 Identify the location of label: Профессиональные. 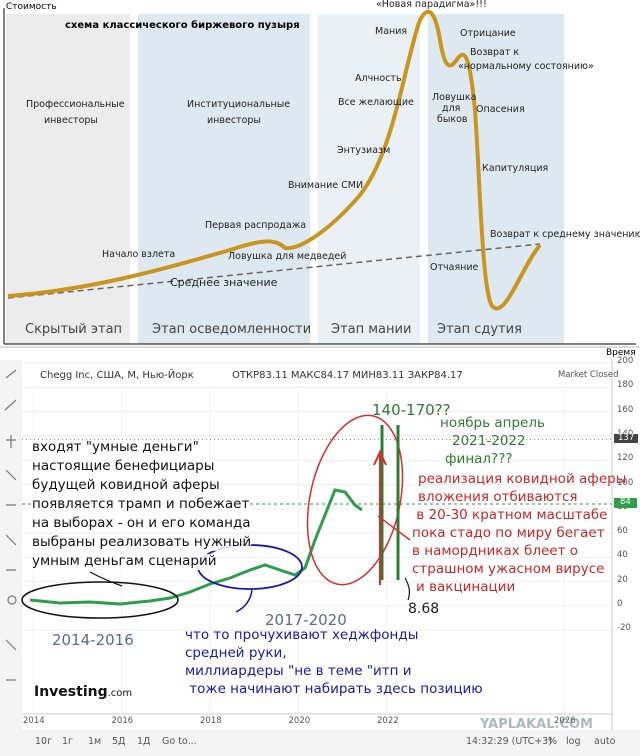
(75, 104).